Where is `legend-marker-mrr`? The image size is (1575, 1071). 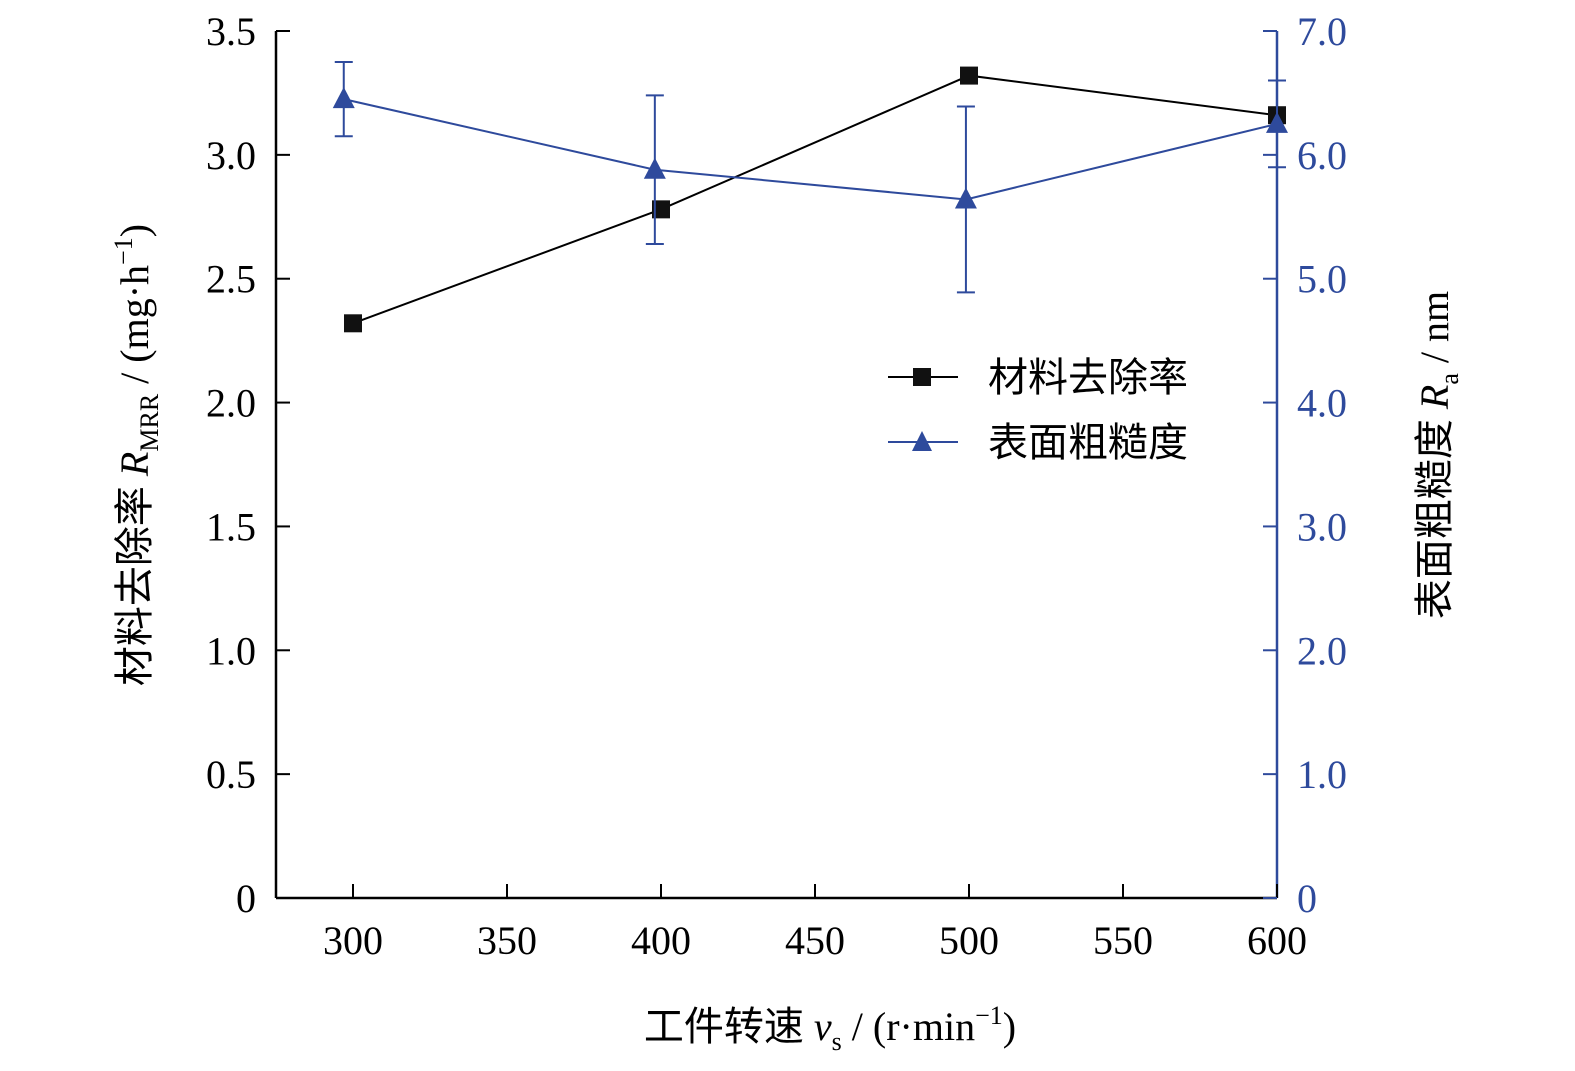 legend-marker-mrr is located at coordinates (922, 377).